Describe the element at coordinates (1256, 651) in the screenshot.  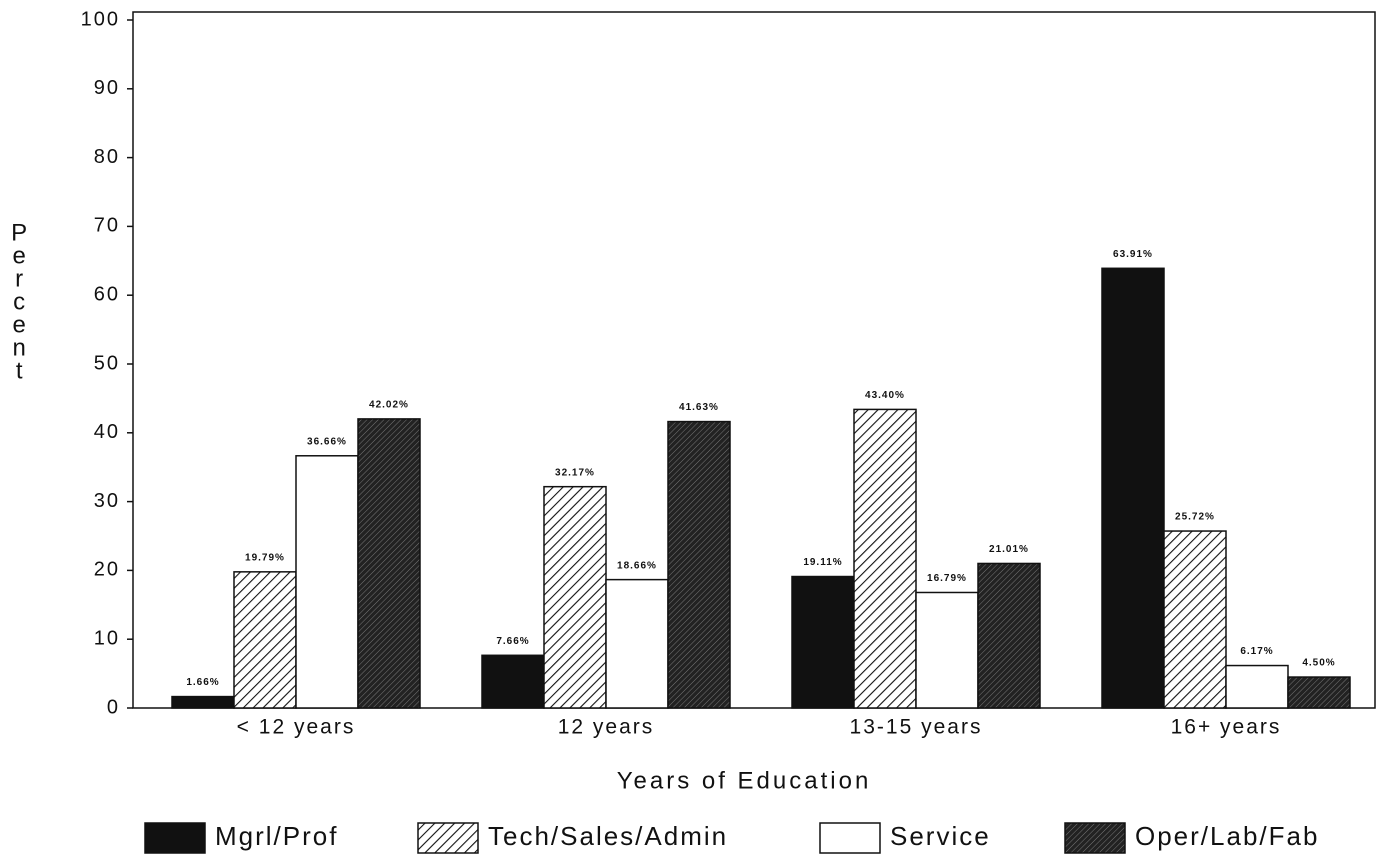
I see `value-label: 6.17%` at that location.